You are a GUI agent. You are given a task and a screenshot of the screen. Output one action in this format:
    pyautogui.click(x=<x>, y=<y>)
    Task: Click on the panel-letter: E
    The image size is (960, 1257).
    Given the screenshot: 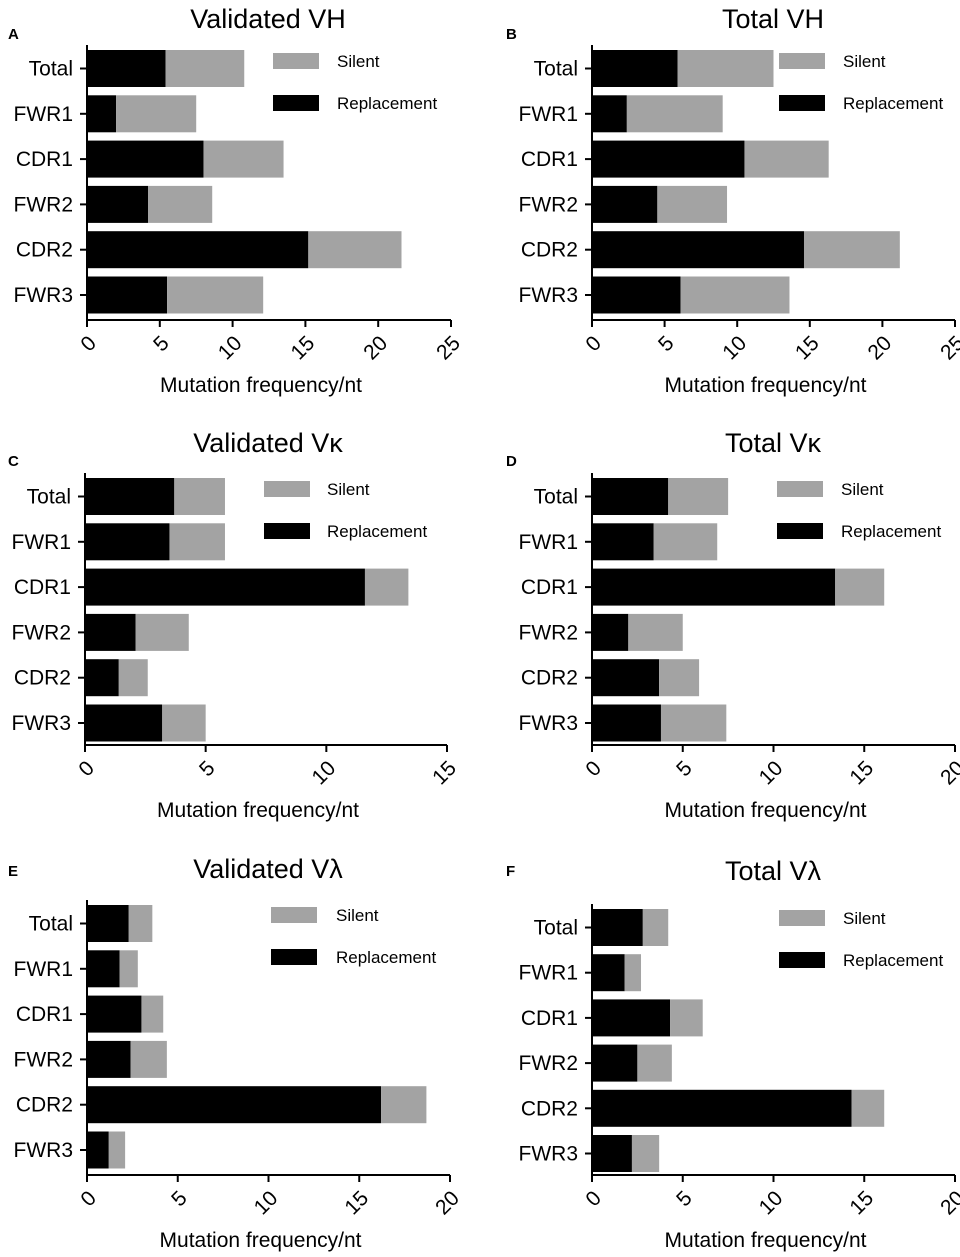 What is the action you would take?
    pyautogui.click(x=13, y=871)
    